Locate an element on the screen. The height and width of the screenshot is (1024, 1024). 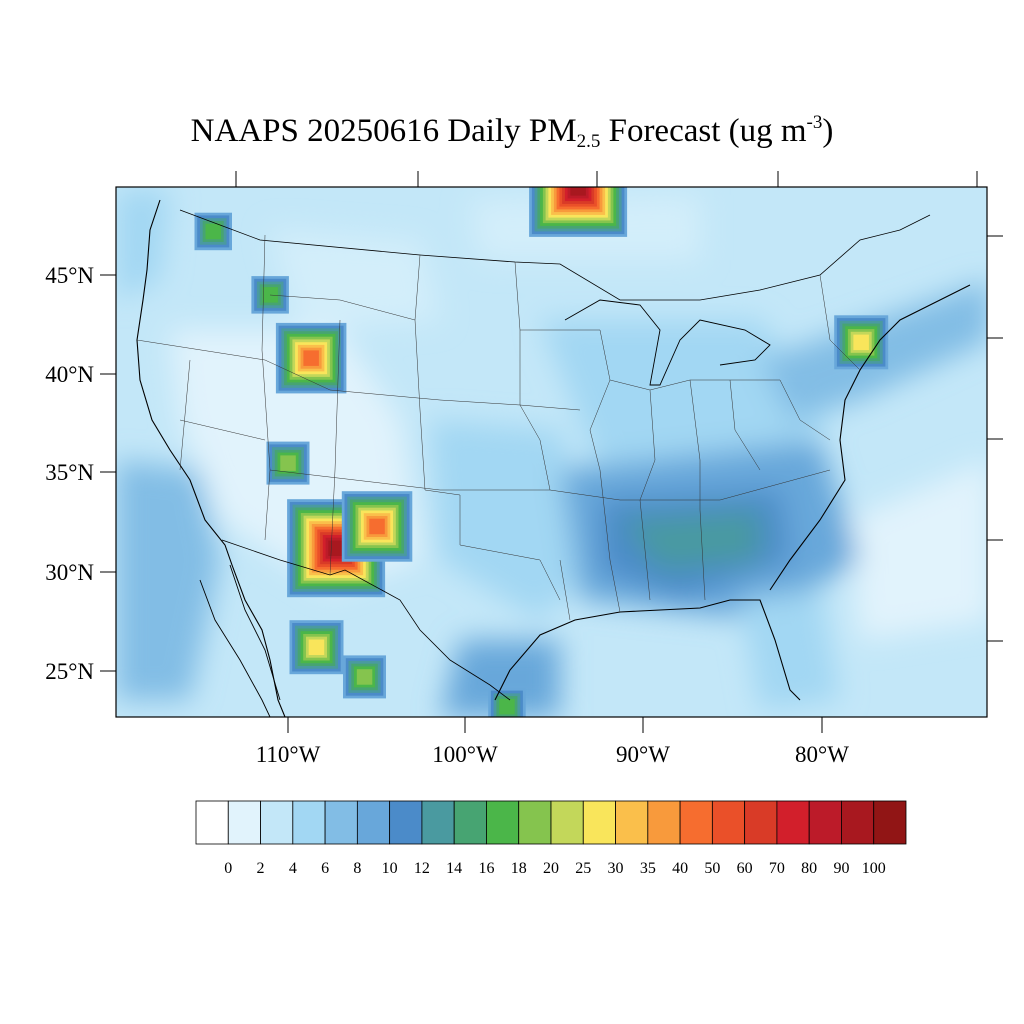
colorbar-label: 10 is located at coordinates (390, 868).